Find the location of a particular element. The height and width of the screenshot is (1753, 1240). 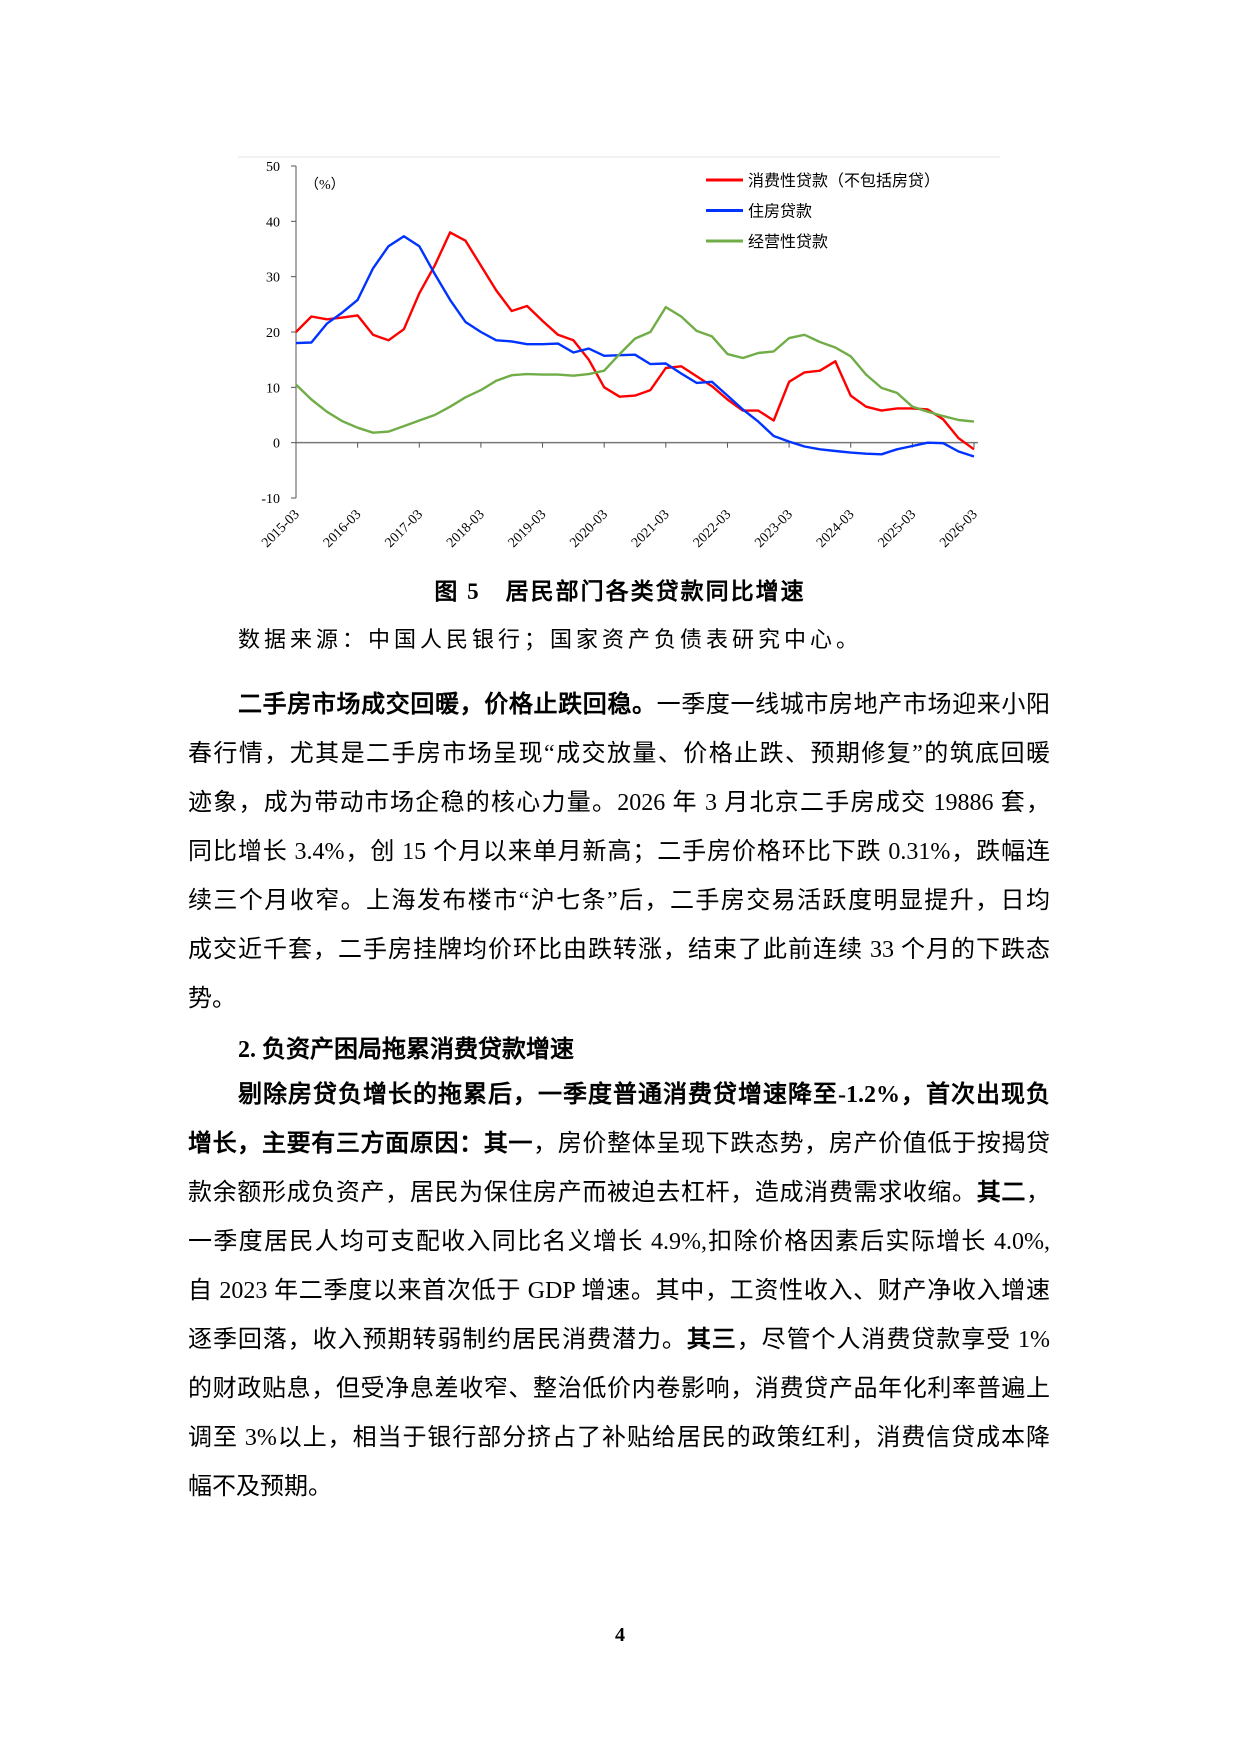

legend-label: 住房贷款 is located at coordinates (780, 212).